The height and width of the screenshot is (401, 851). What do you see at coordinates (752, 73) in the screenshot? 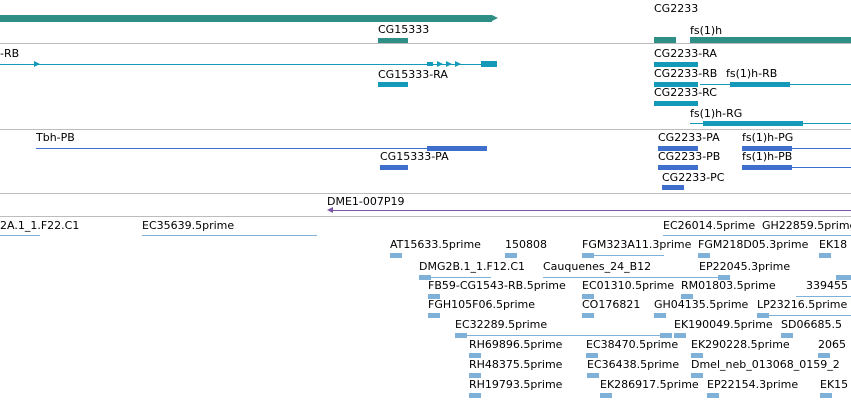
I see `mrna-label-fs1h-rb: fs(1)h-RB` at bounding box center [752, 73].